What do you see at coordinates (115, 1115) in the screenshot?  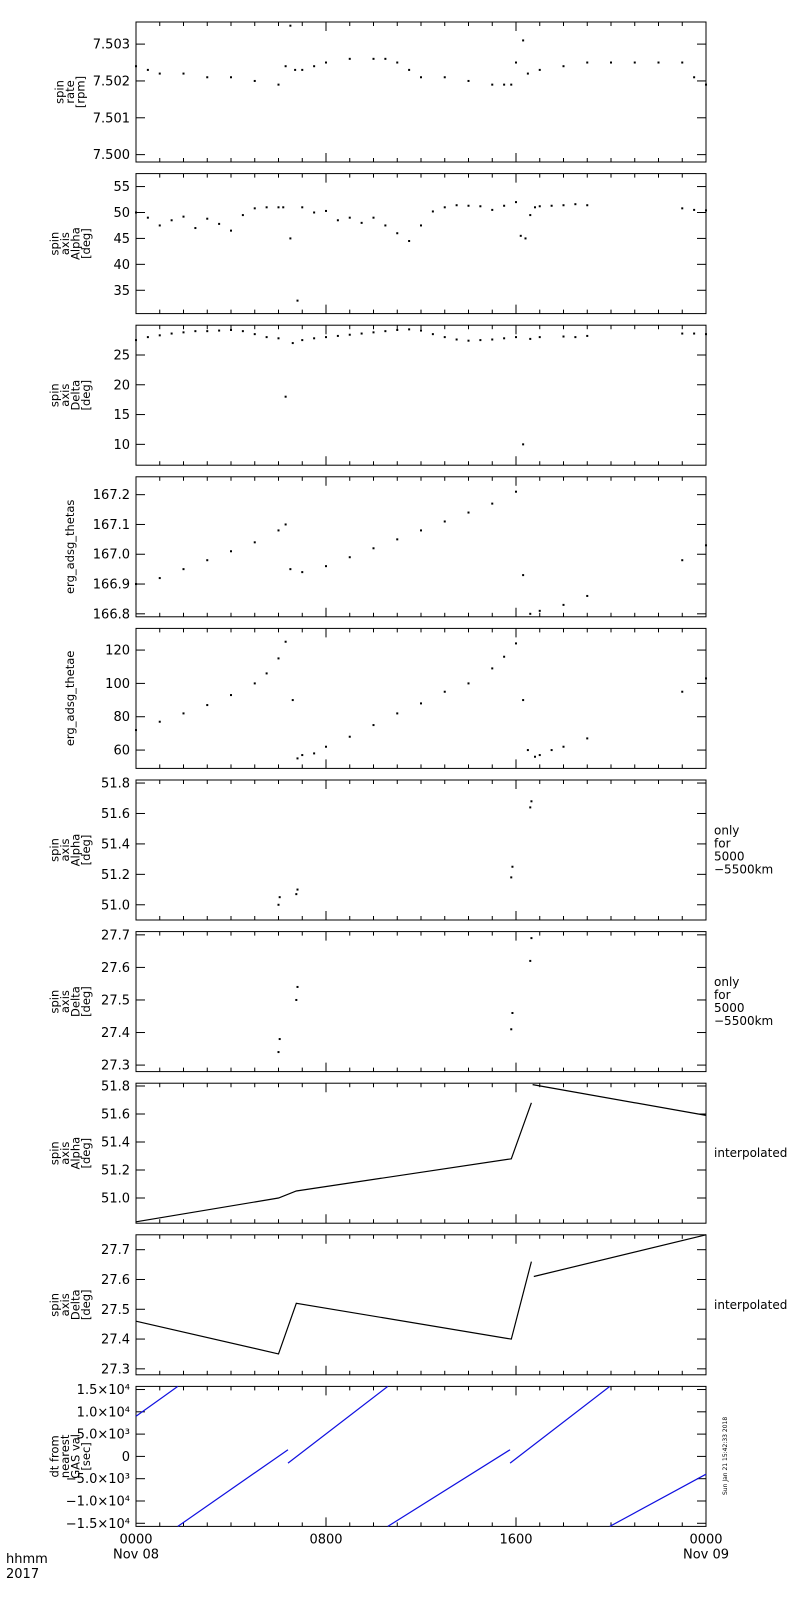 I see `y-tick-label: 51.6` at bounding box center [115, 1115].